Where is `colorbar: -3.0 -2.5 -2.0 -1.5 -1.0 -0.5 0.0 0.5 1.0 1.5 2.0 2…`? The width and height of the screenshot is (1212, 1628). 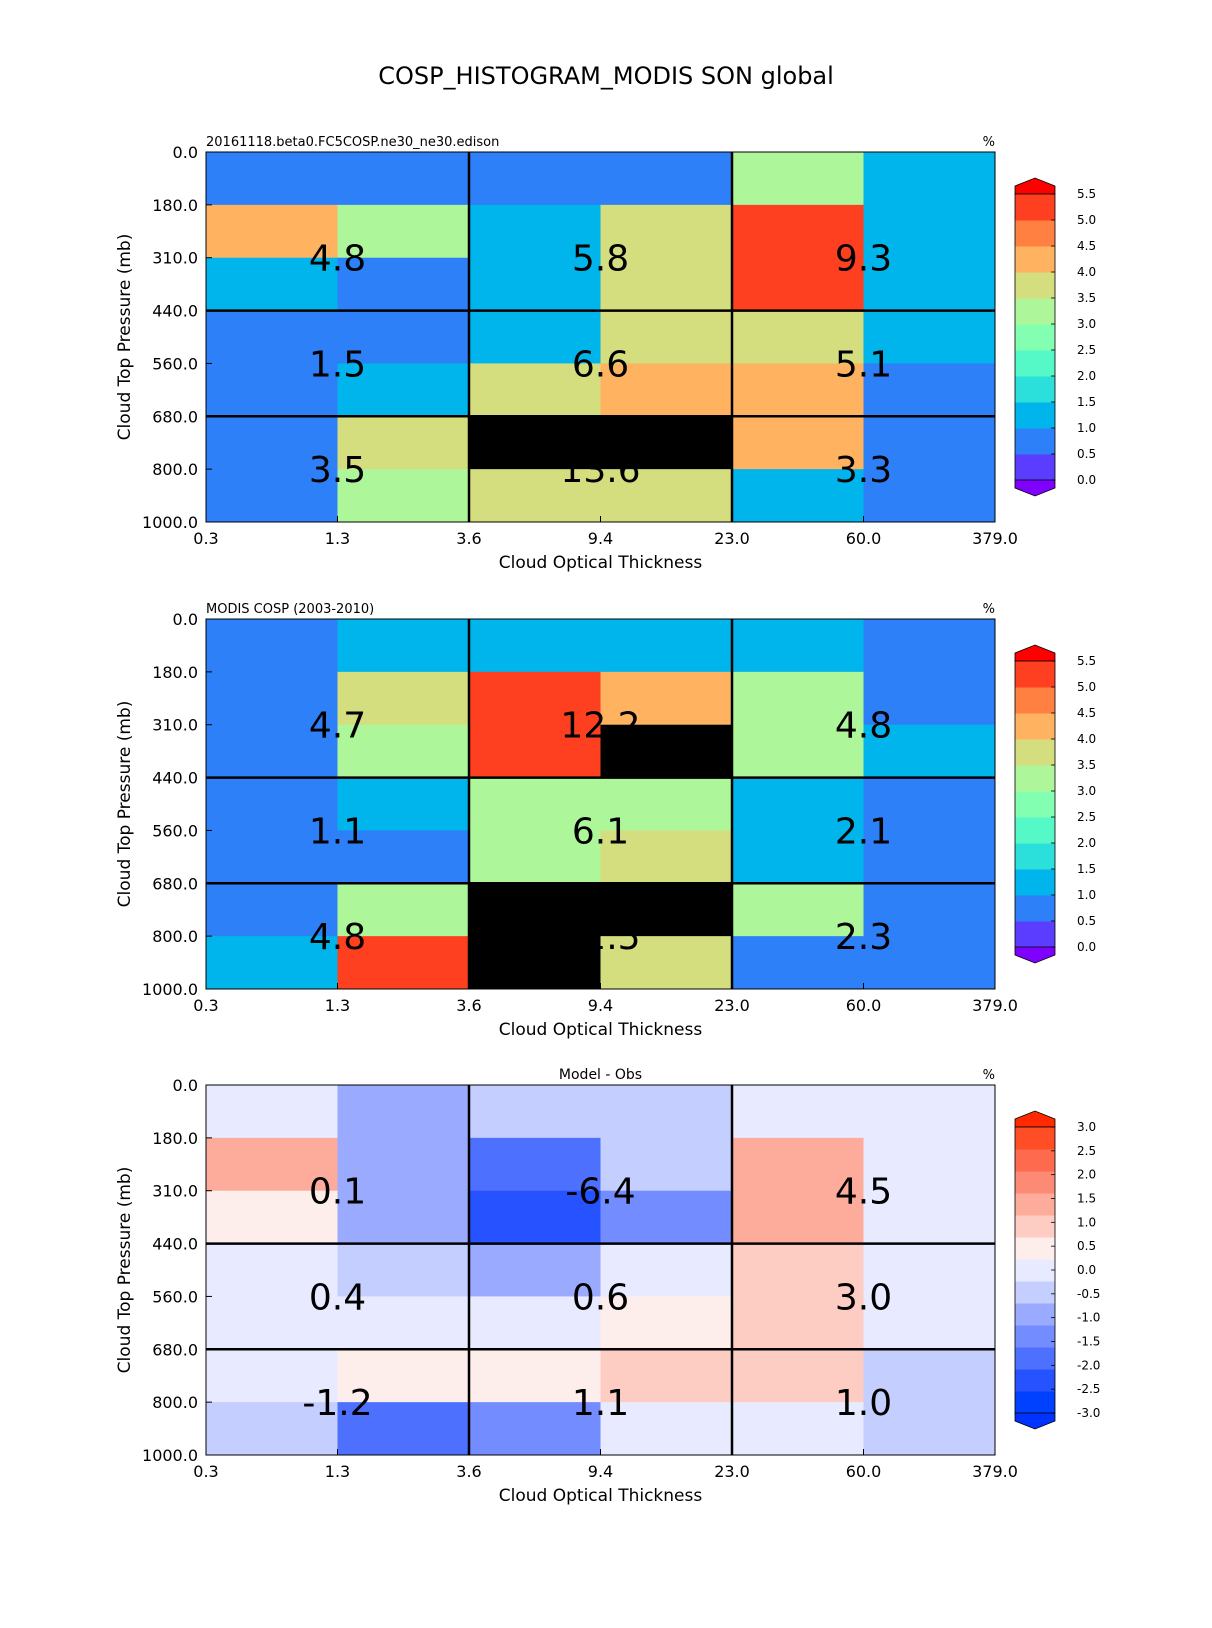 colorbar: -3.0 -2.5 -2.0 -1.5 -1.0 -0.5 0.0 0.5 1.0 1.5 2.0 2… is located at coordinates (1057, 1270).